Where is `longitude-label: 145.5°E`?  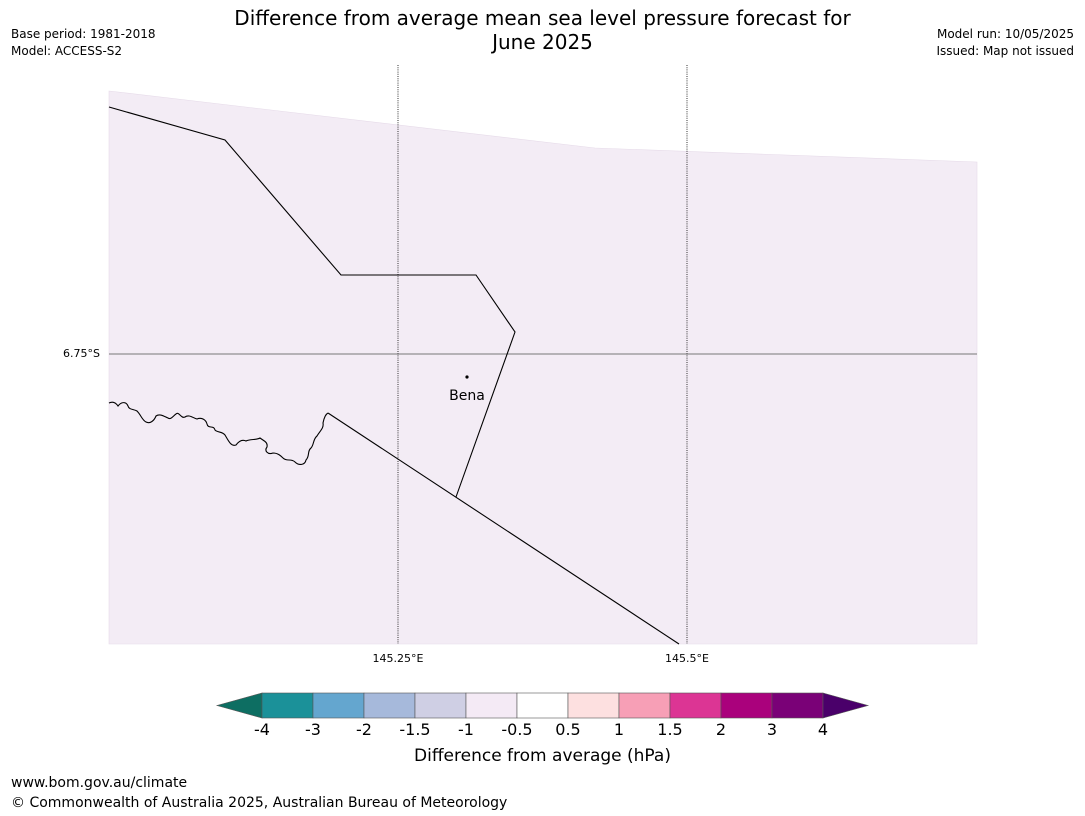 longitude-label: 145.5°E is located at coordinates (687, 658).